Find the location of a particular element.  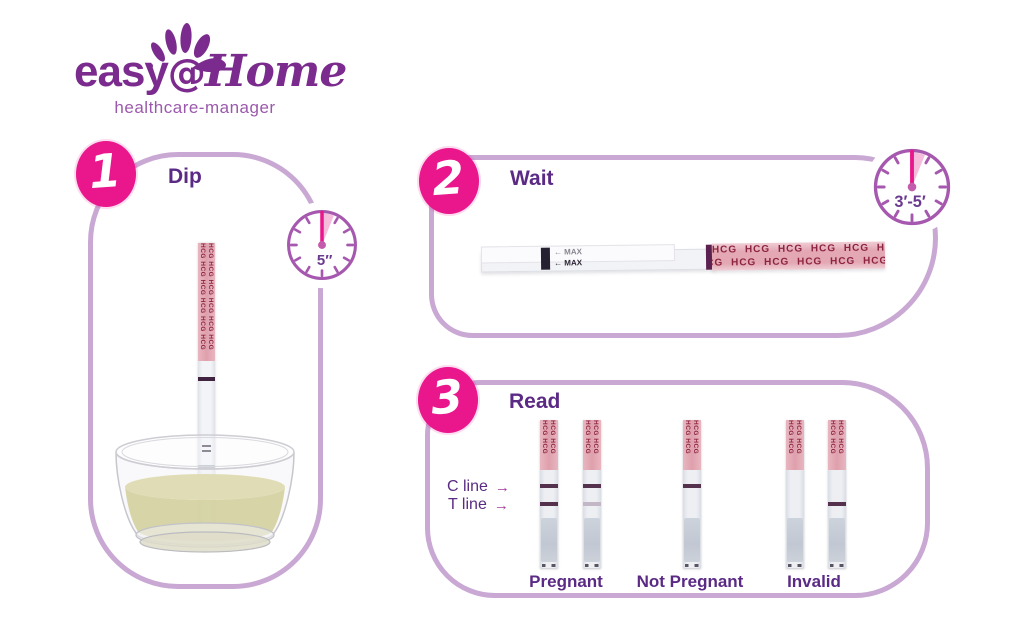

brand-at-icon: @ is located at coordinates (186, 73).